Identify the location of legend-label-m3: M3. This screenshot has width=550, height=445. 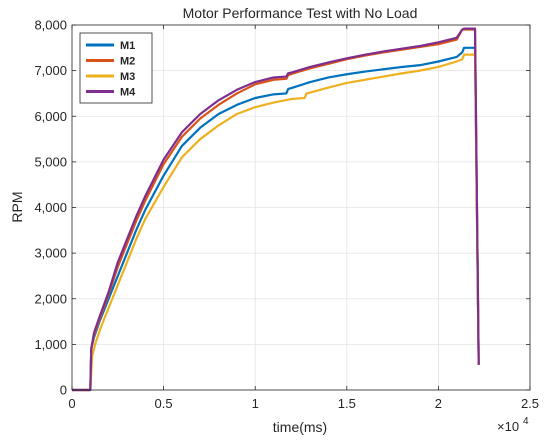
(127, 77).